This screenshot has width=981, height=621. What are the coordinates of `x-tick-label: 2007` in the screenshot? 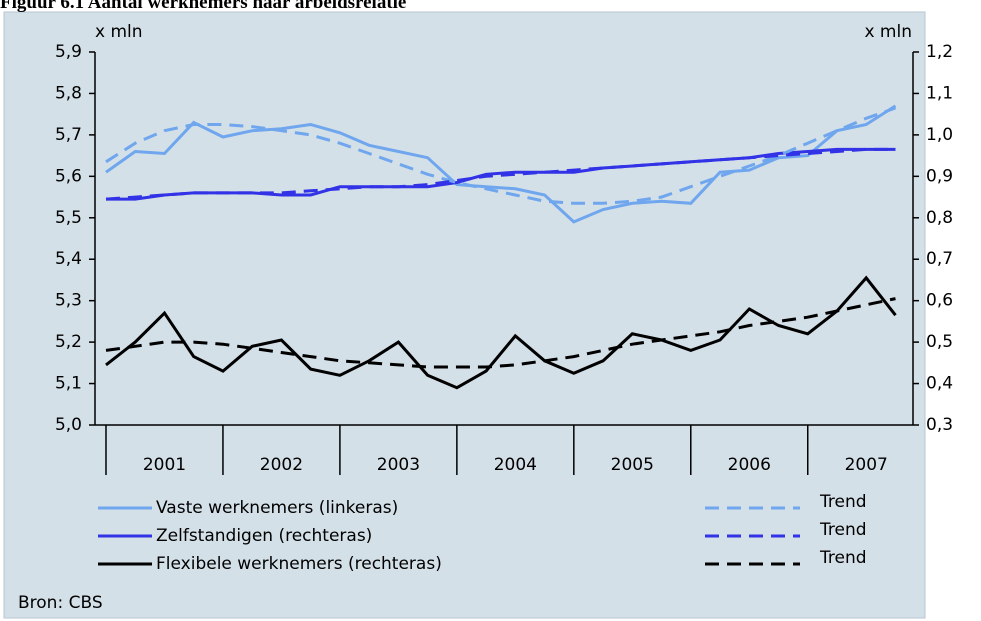 It's located at (866, 465).